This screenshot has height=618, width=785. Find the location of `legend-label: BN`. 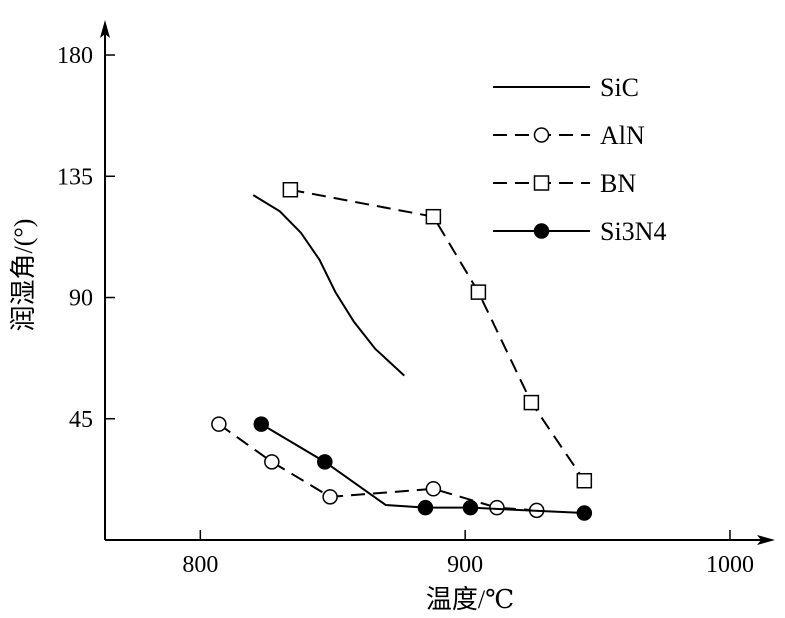

legend-label: BN is located at coordinates (618, 183).